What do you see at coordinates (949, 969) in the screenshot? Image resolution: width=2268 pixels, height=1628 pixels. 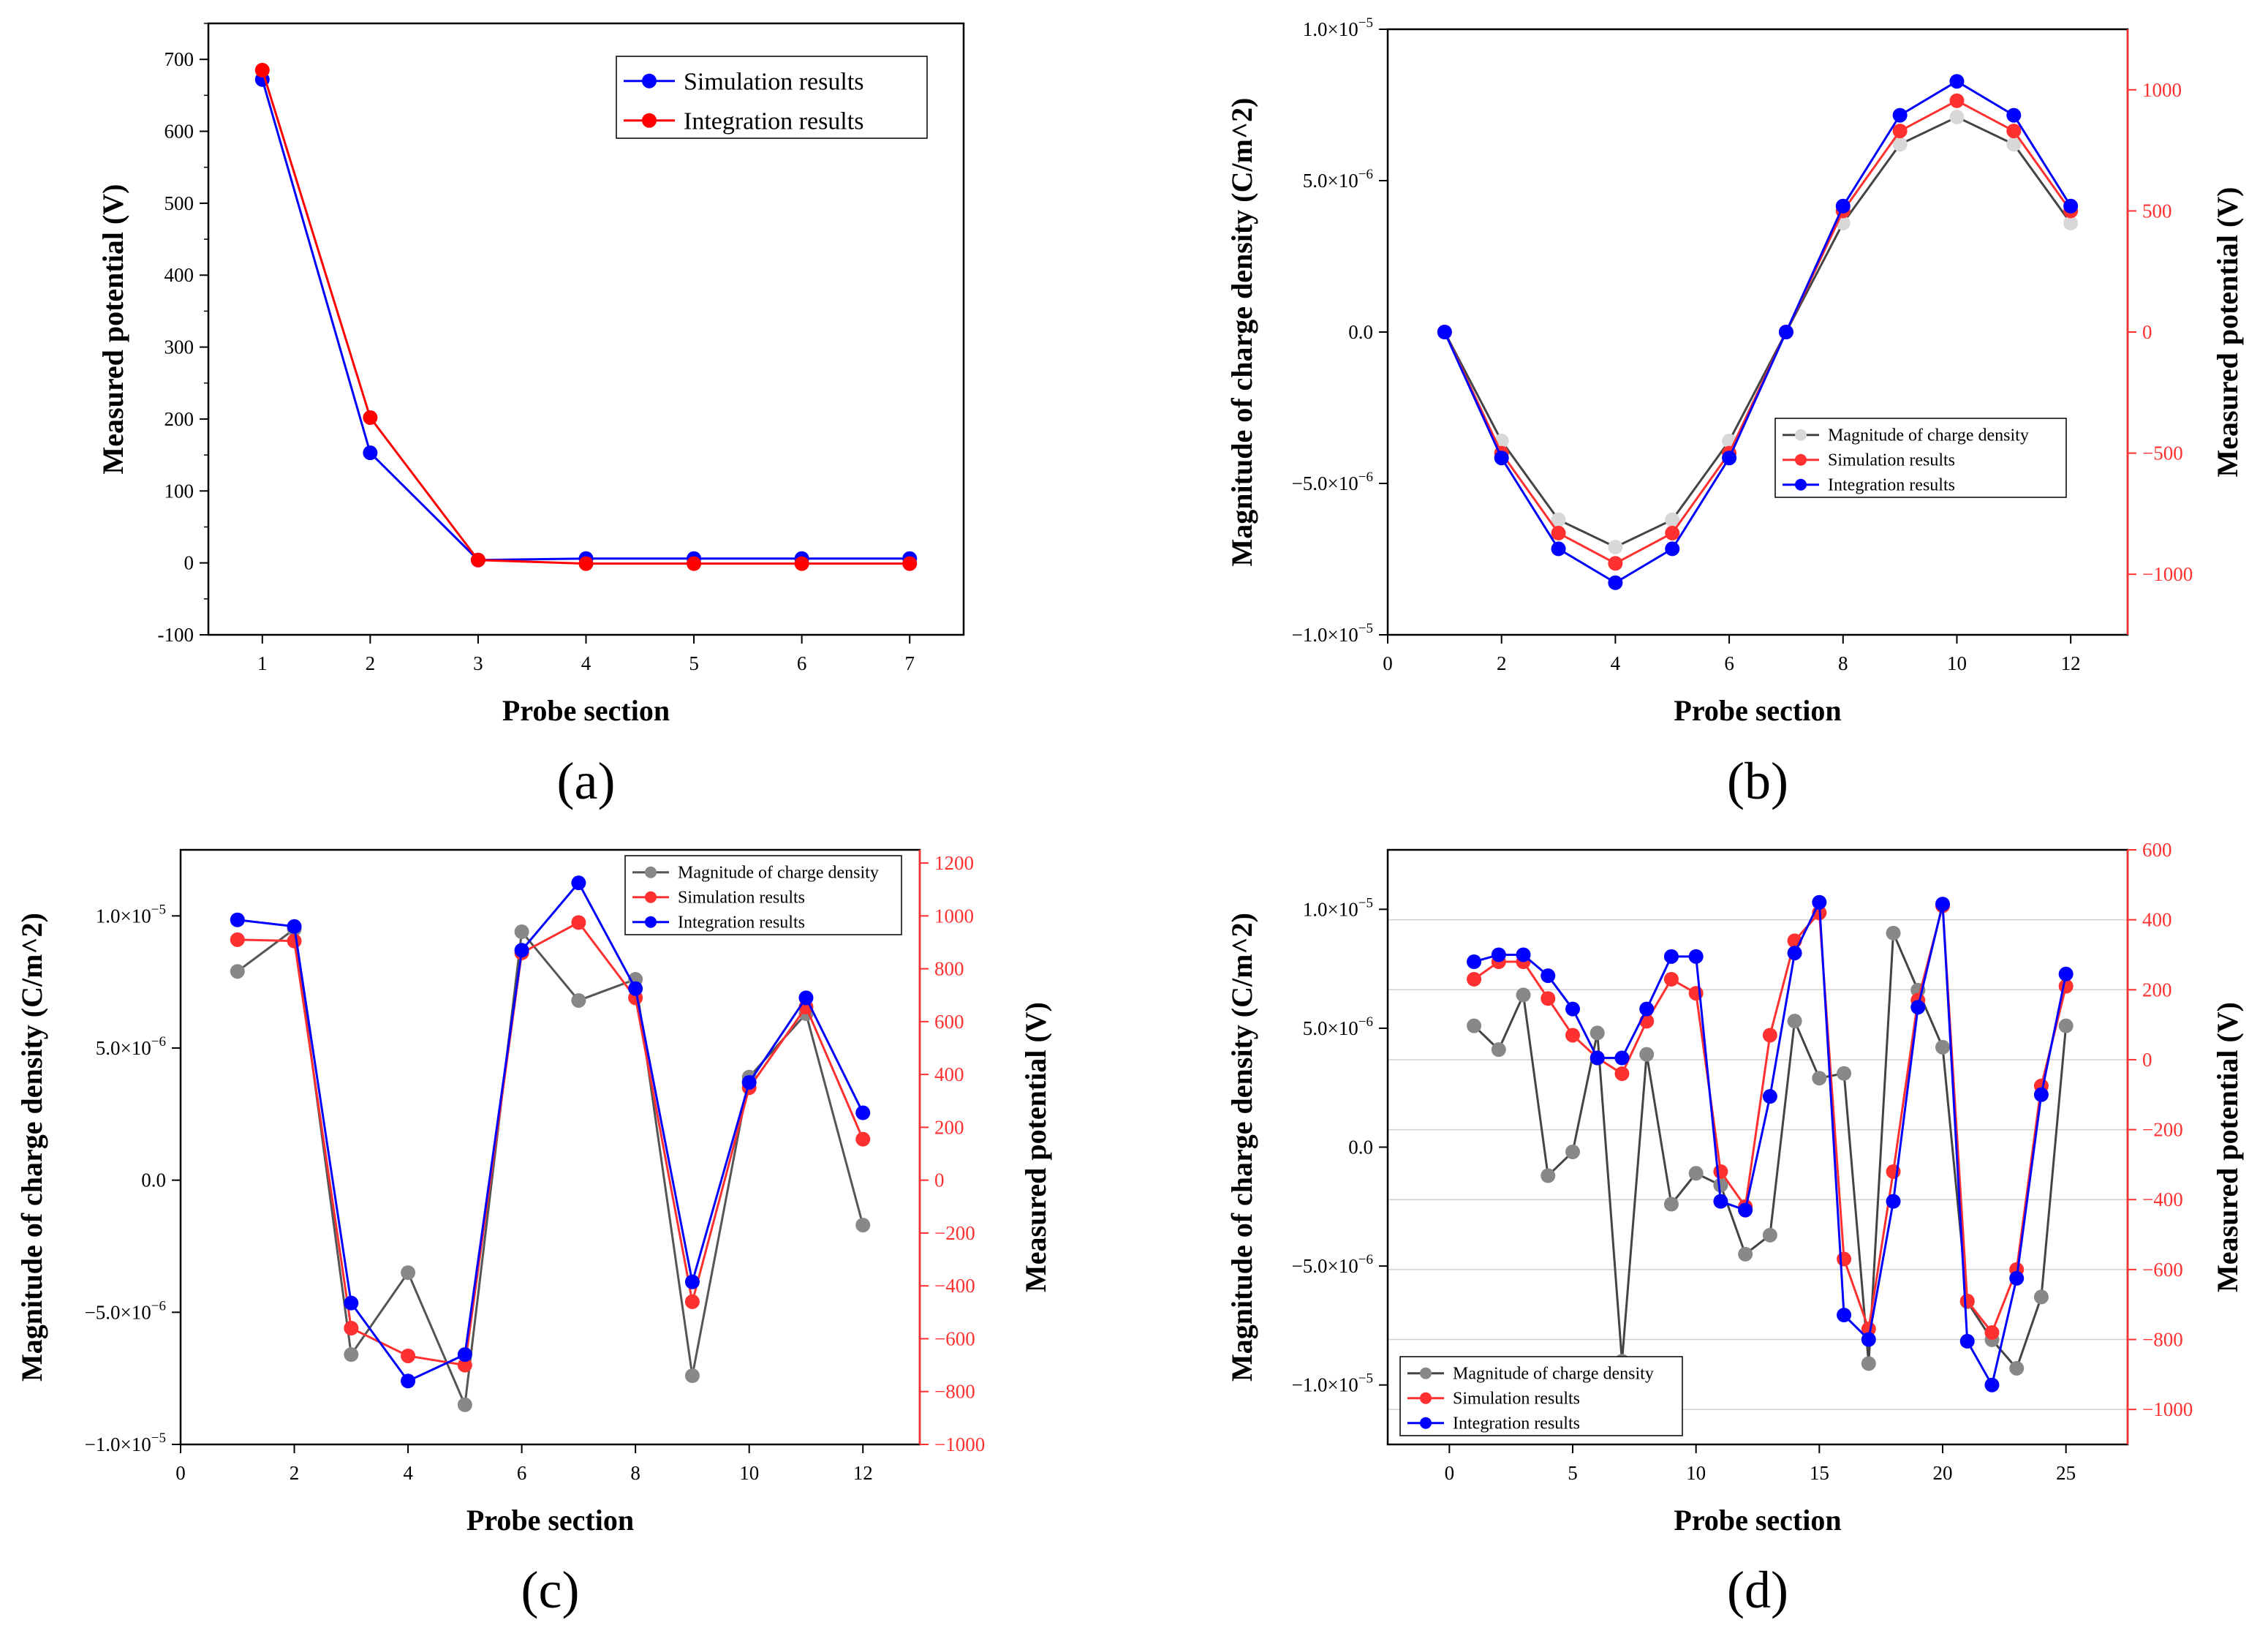 I see `y2-tick-label: 800` at bounding box center [949, 969].